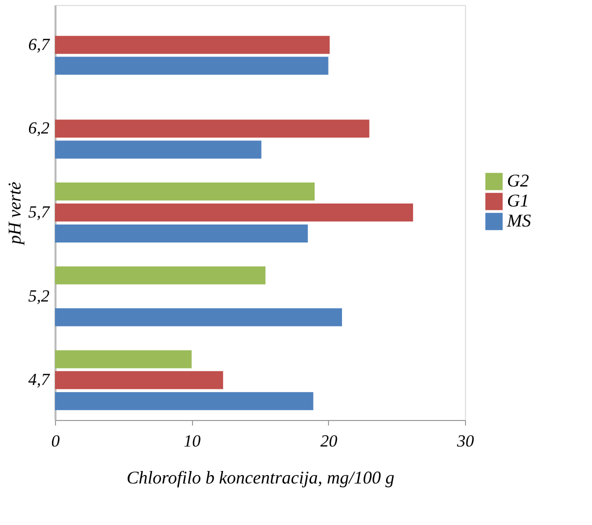 This screenshot has height=525, width=592. I want to click on y-tick-label: 5,2, so click(39, 296).